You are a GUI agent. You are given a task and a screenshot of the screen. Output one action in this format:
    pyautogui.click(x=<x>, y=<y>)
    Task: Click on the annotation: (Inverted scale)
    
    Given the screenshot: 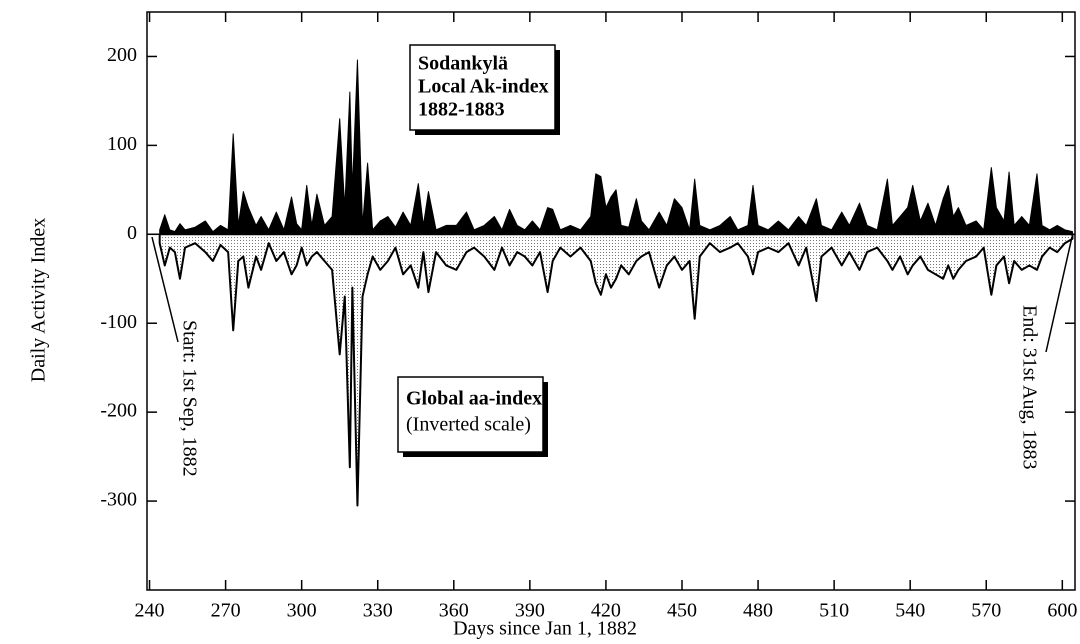 What is the action you would take?
    pyautogui.click(x=468, y=425)
    